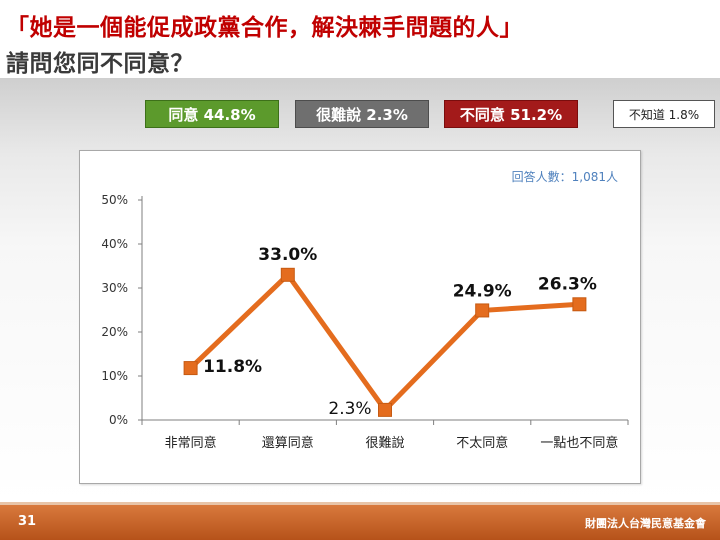 This screenshot has width=720, height=540. I want to click on data-label: 2.3%, so click(349, 409).